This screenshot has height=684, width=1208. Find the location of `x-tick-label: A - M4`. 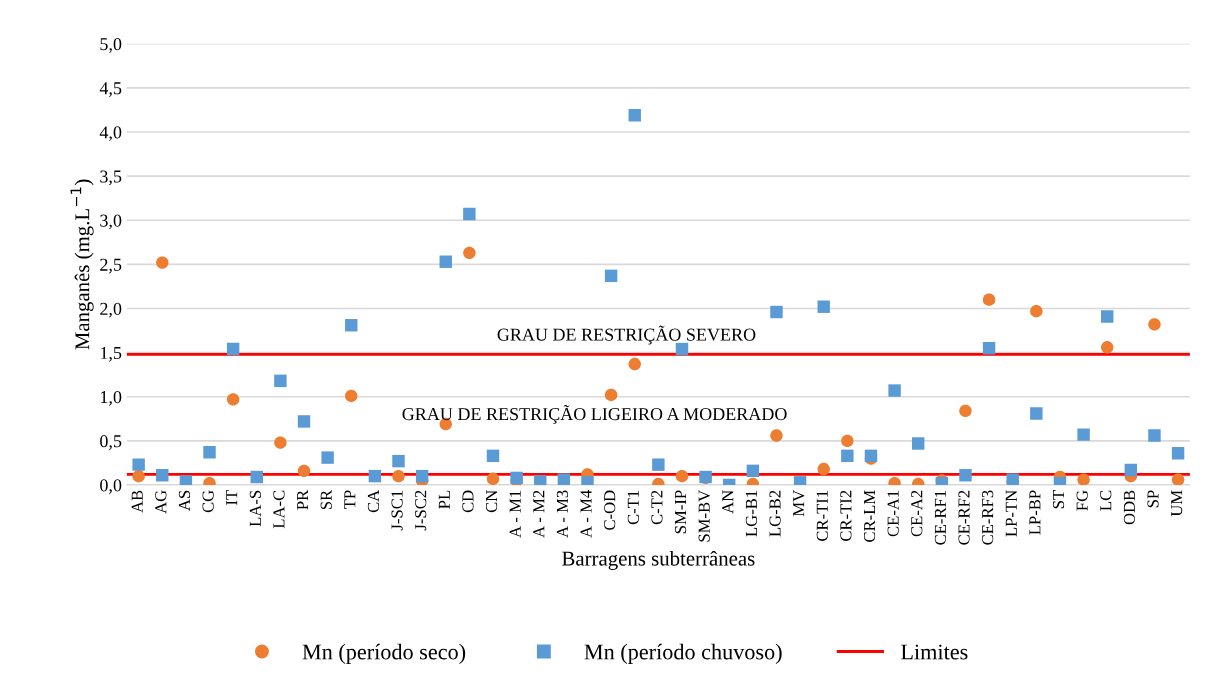

x-tick-label: A - M4 is located at coordinates (586, 514).